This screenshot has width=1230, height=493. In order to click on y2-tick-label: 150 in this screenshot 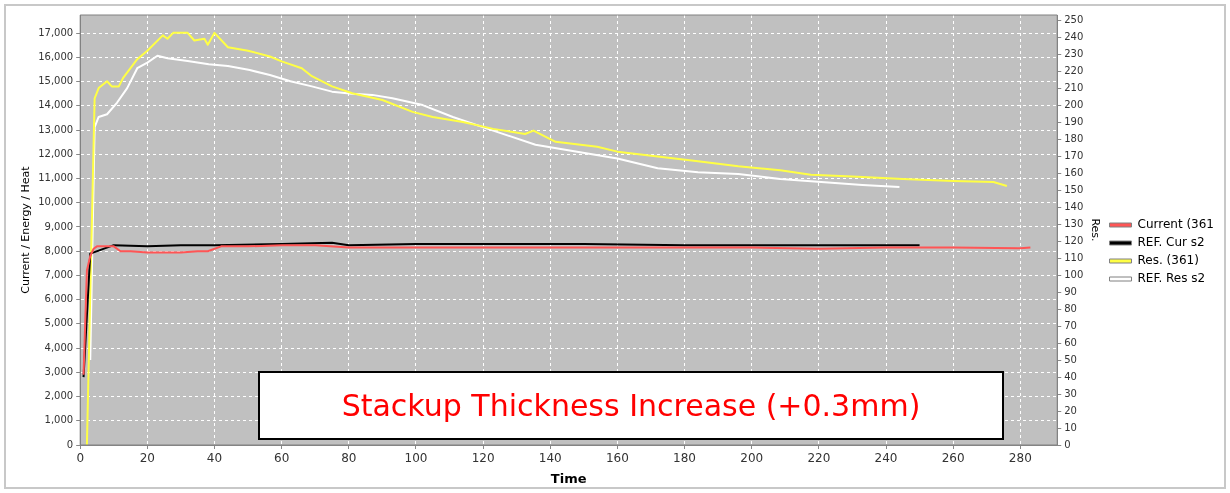, I will do `click(1074, 189)`.